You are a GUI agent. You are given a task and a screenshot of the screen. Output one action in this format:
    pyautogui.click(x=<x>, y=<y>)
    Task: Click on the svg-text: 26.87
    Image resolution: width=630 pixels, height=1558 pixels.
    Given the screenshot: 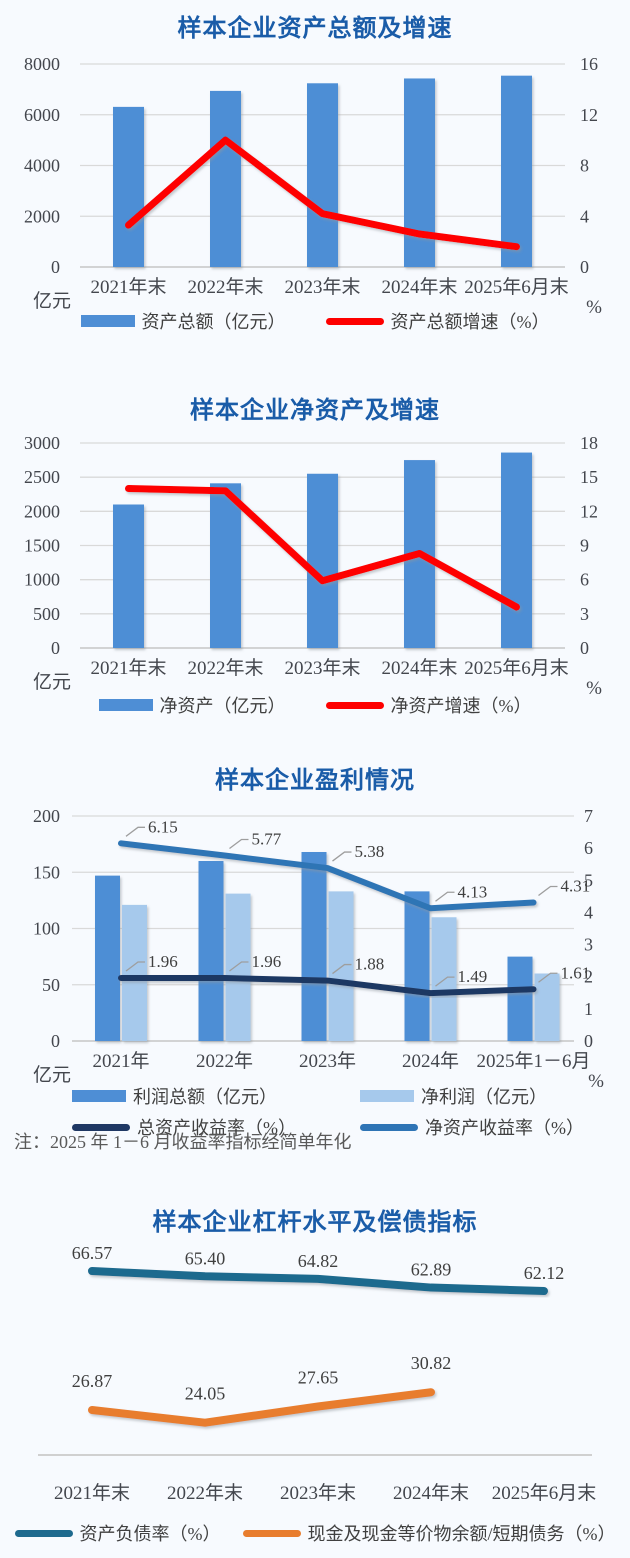 What is the action you would take?
    pyautogui.click(x=92, y=1381)
    